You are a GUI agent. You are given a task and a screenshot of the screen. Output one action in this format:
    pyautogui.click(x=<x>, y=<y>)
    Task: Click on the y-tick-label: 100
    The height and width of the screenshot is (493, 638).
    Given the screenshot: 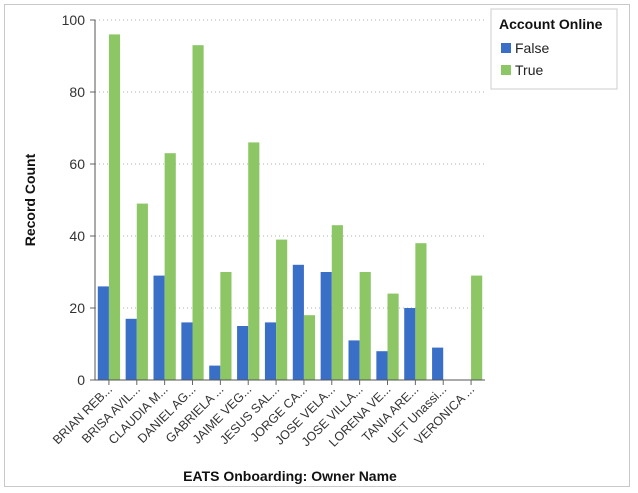 What is the action you would take?
    pyautogui.click(x=74, y=20)
    